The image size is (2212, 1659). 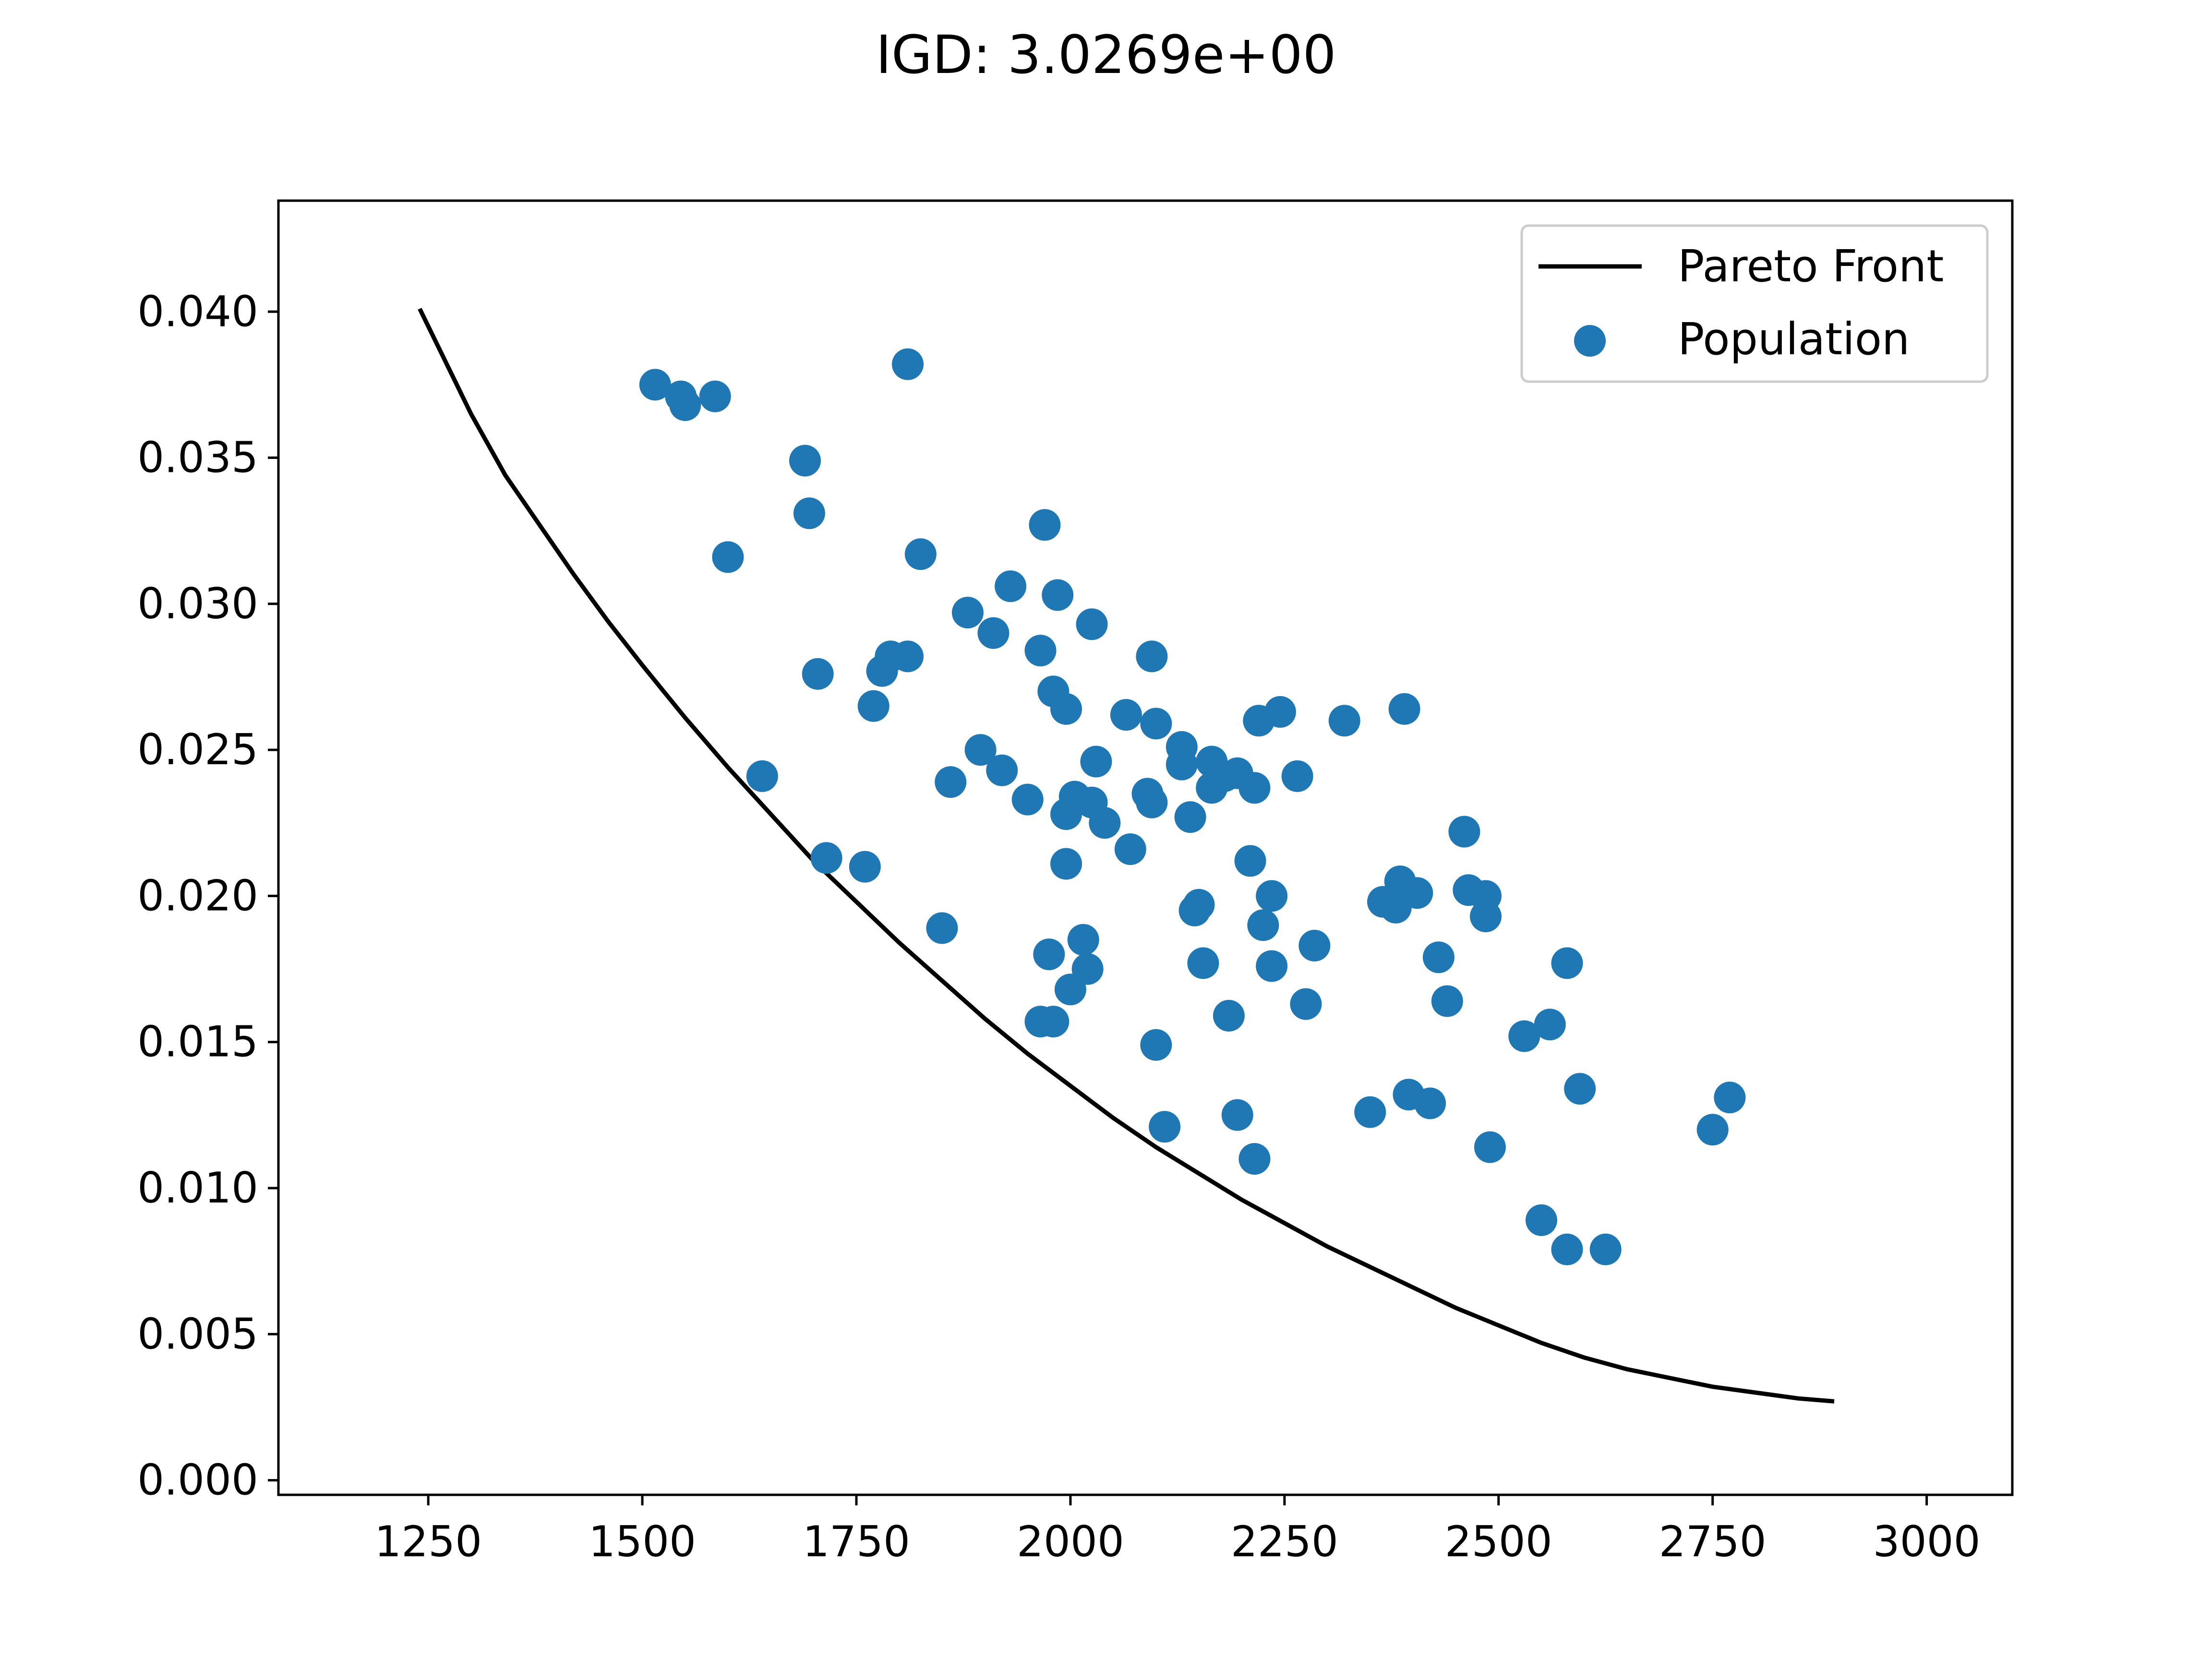 I want to click on x-tick-label: 1250, so click(x=428, y=1541).